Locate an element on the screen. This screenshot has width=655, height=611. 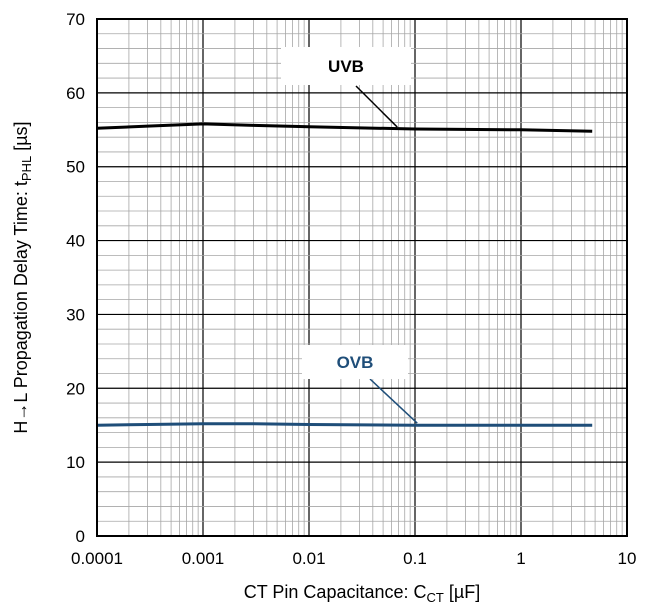
y-tick-label: 30 is located at coordinates (75, 314).